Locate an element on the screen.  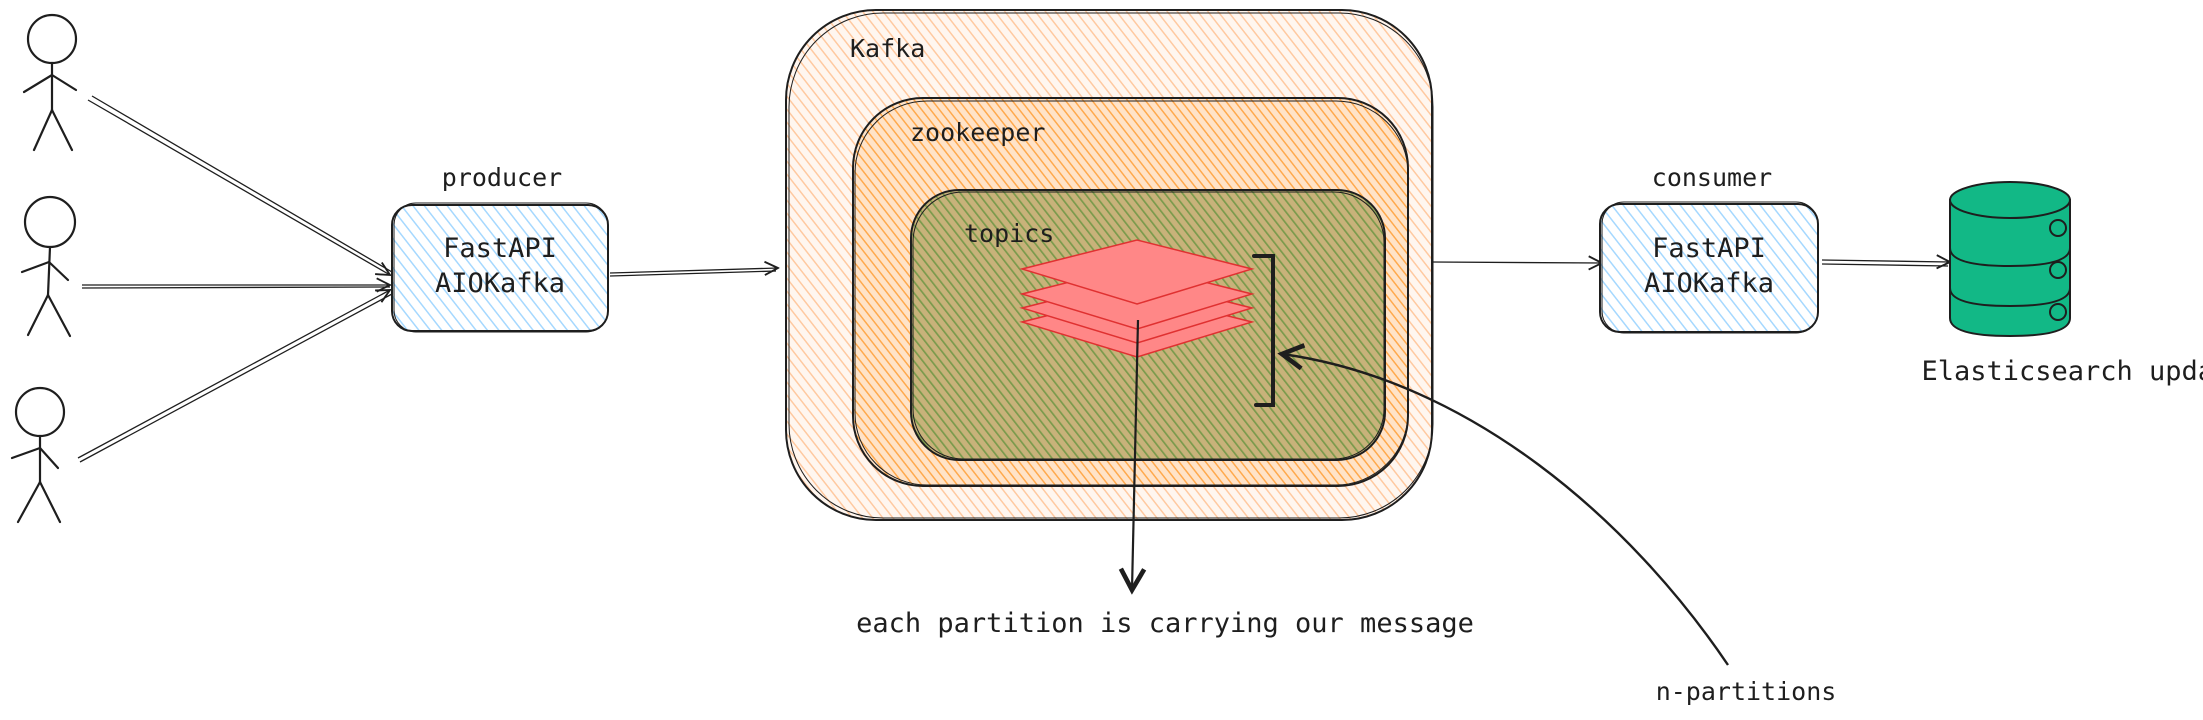
zookeeper-title: zookeeper is located at coordinates (977, 132).